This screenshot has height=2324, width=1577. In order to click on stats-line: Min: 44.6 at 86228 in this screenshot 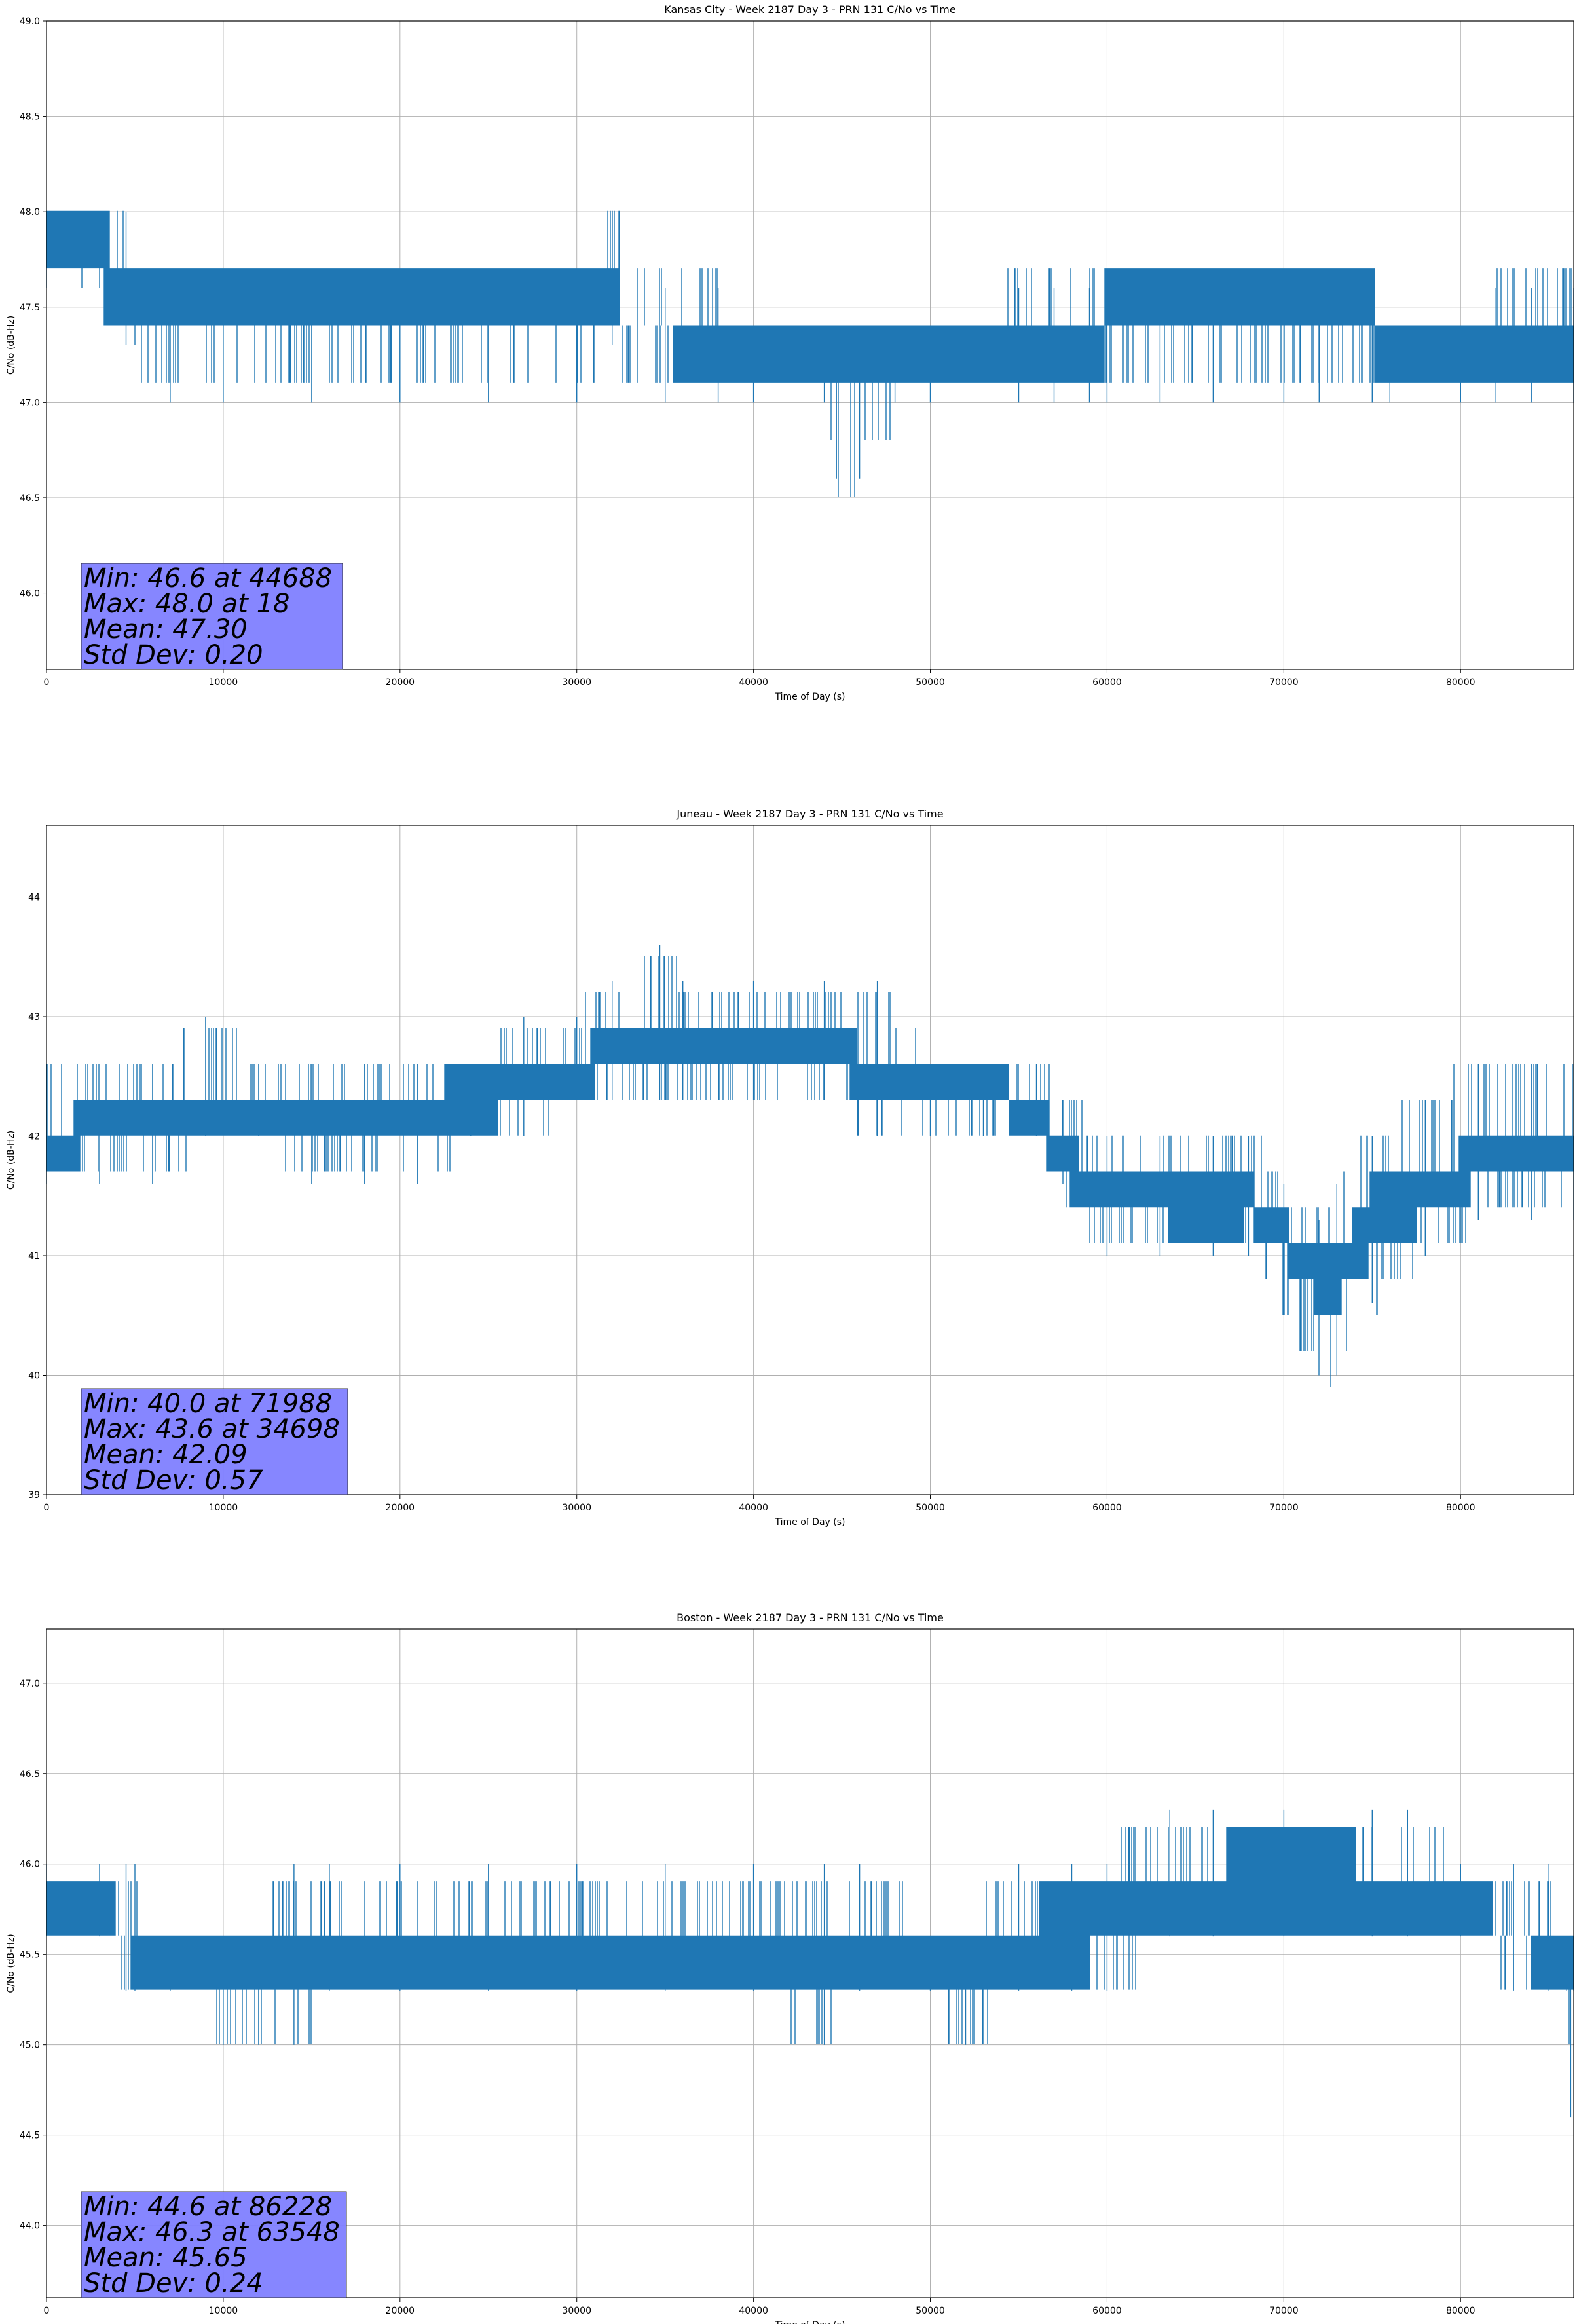, I will do `click(208, 2207)`.